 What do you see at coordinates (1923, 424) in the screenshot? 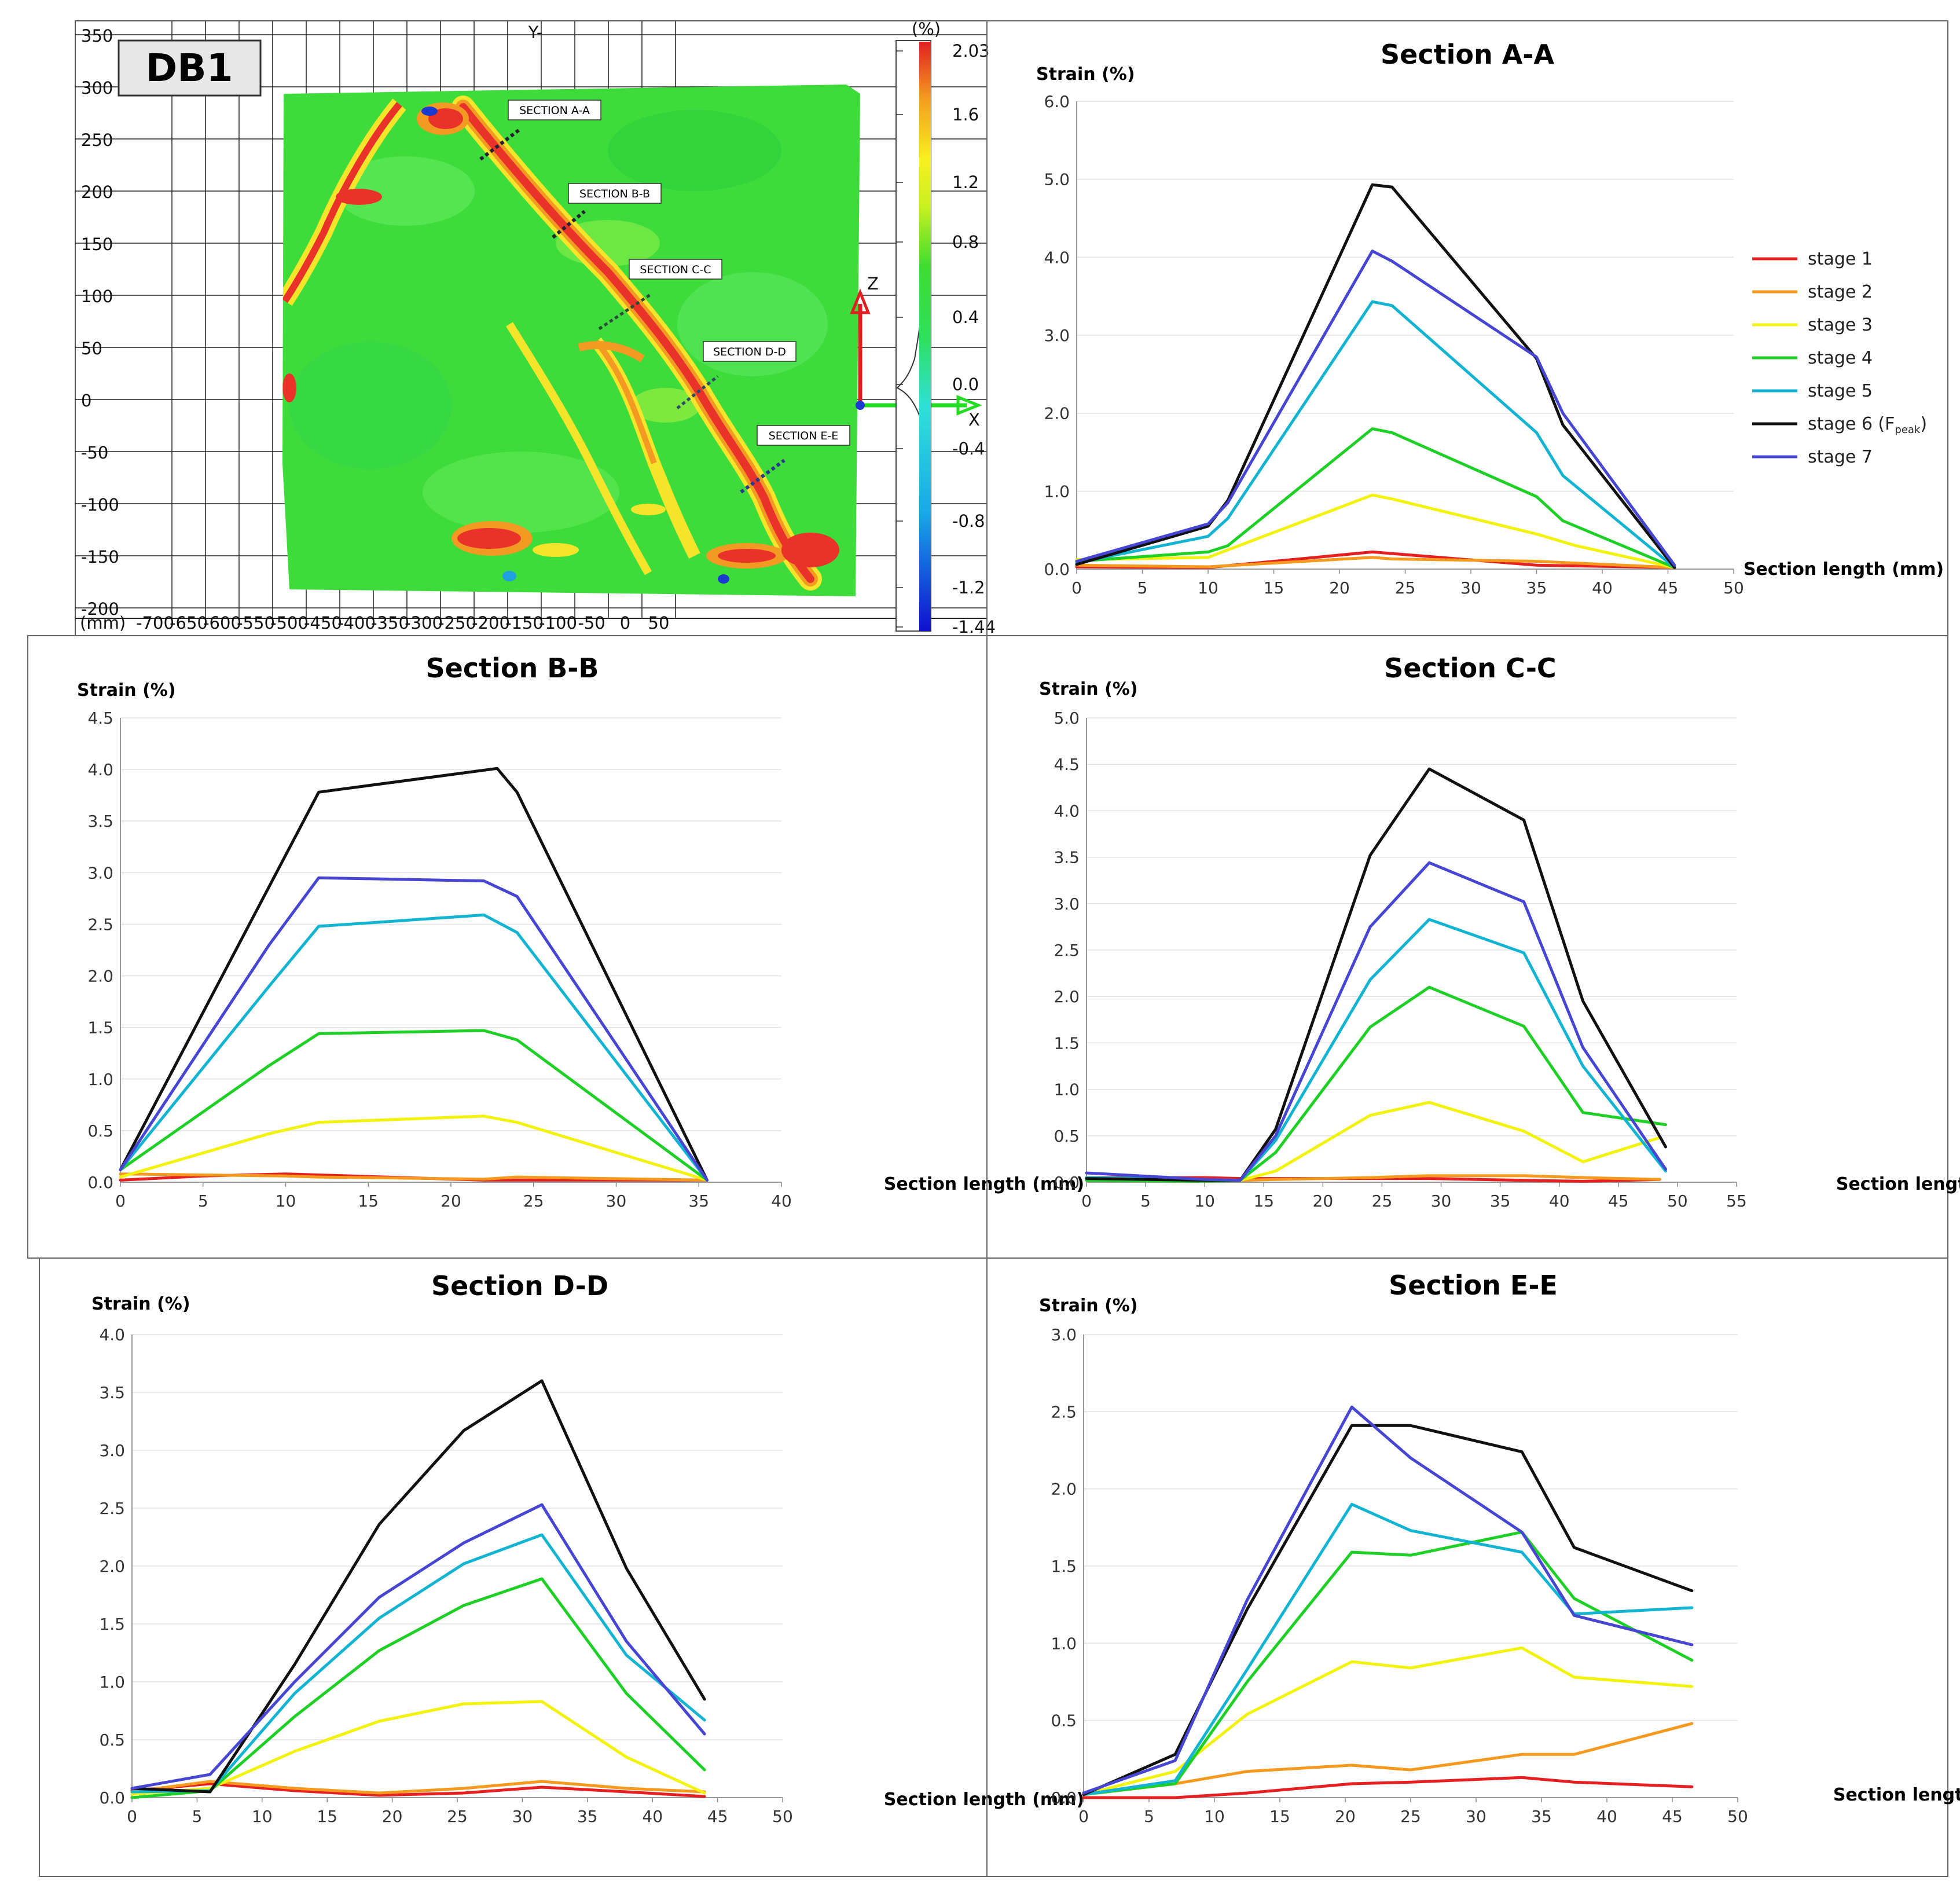
I see `legend-close-paren: )` at bounding box center [1923, 424].